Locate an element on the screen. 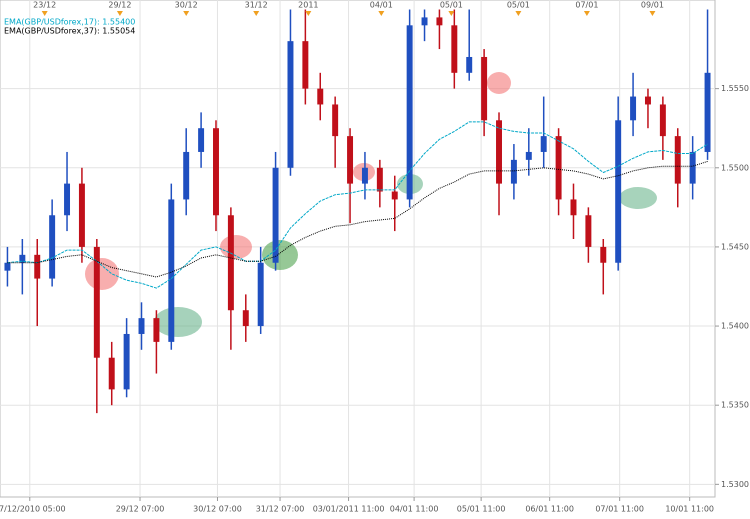  top-date-label: 07/01 is located at coordinates (586, 5).